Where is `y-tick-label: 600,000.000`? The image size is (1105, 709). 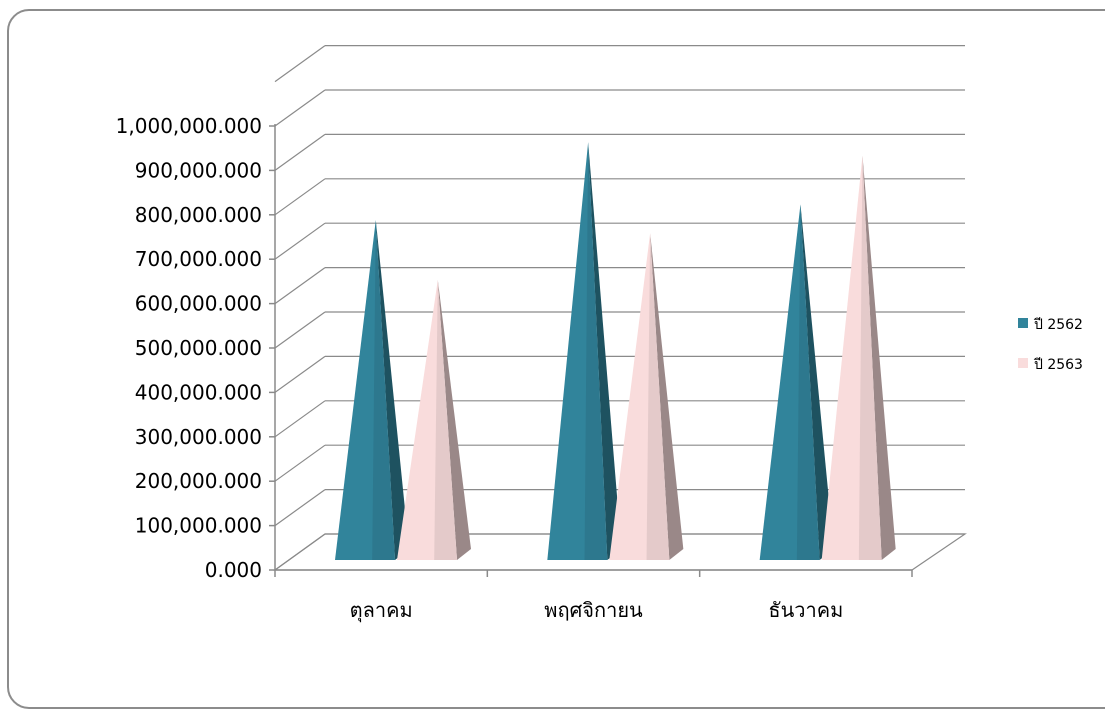
y-tick-label: 600,000.000 is located at coordinates (198, 304).